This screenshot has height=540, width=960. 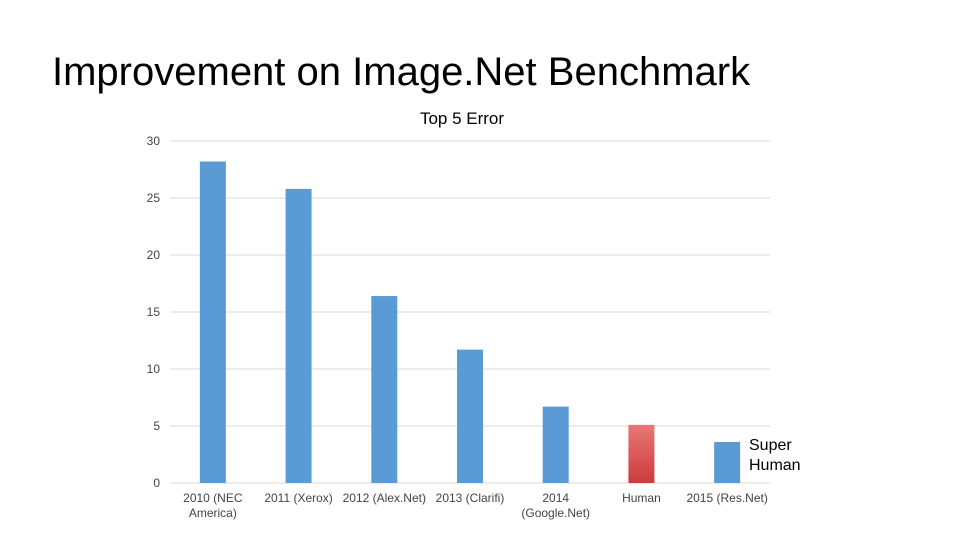 What do you see at coordinates (641, 498) in the screenshot?
I see `x-tick-label: Human` at bounding box center [641, 498].